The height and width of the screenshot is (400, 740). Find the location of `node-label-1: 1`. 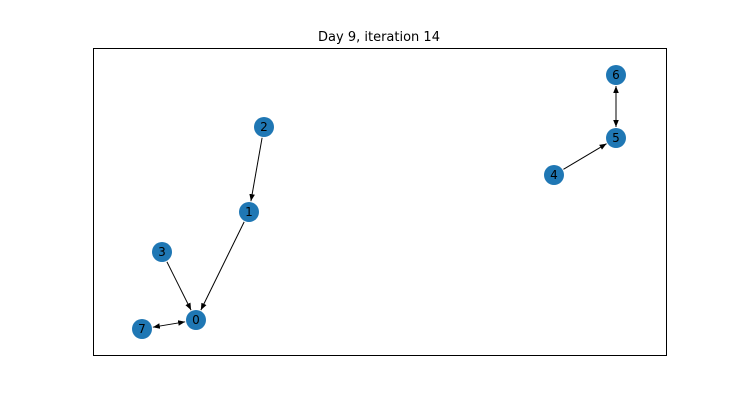

node-label-1: 1 is located at coordinates (249, 212).